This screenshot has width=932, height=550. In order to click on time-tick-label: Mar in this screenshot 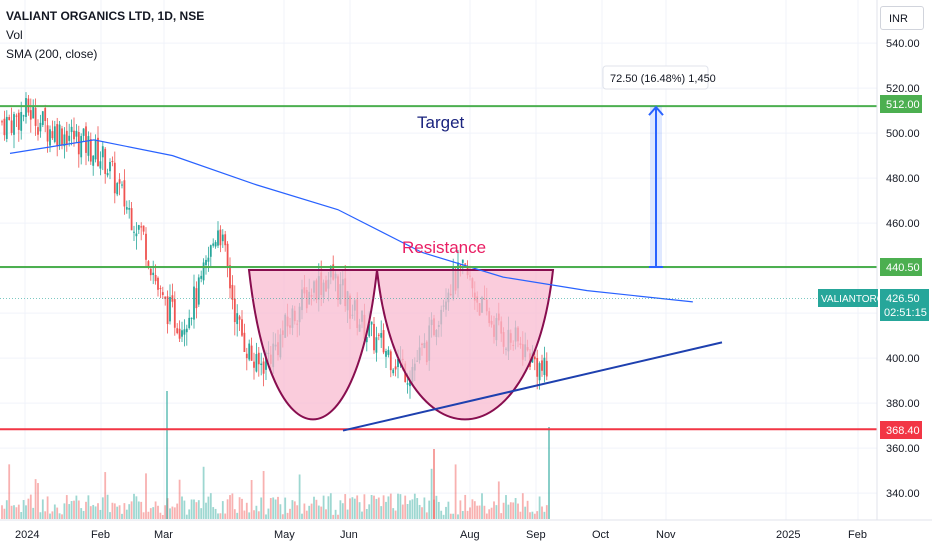, I will do `click(163, 535)`.